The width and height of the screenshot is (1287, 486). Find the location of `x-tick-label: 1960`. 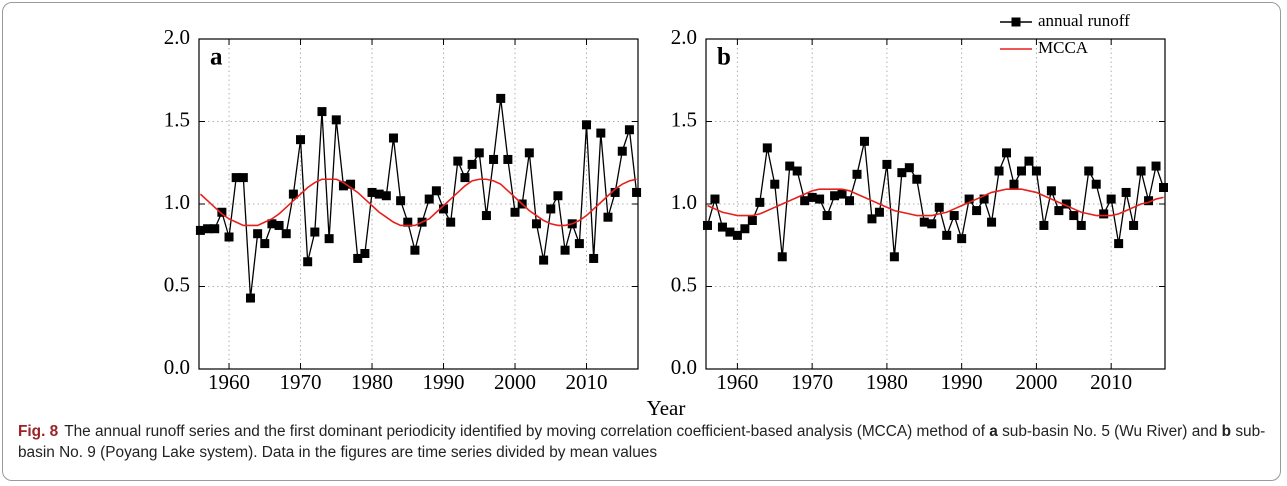

x-tick-label: 1960 is located at coordinates (229, 382).